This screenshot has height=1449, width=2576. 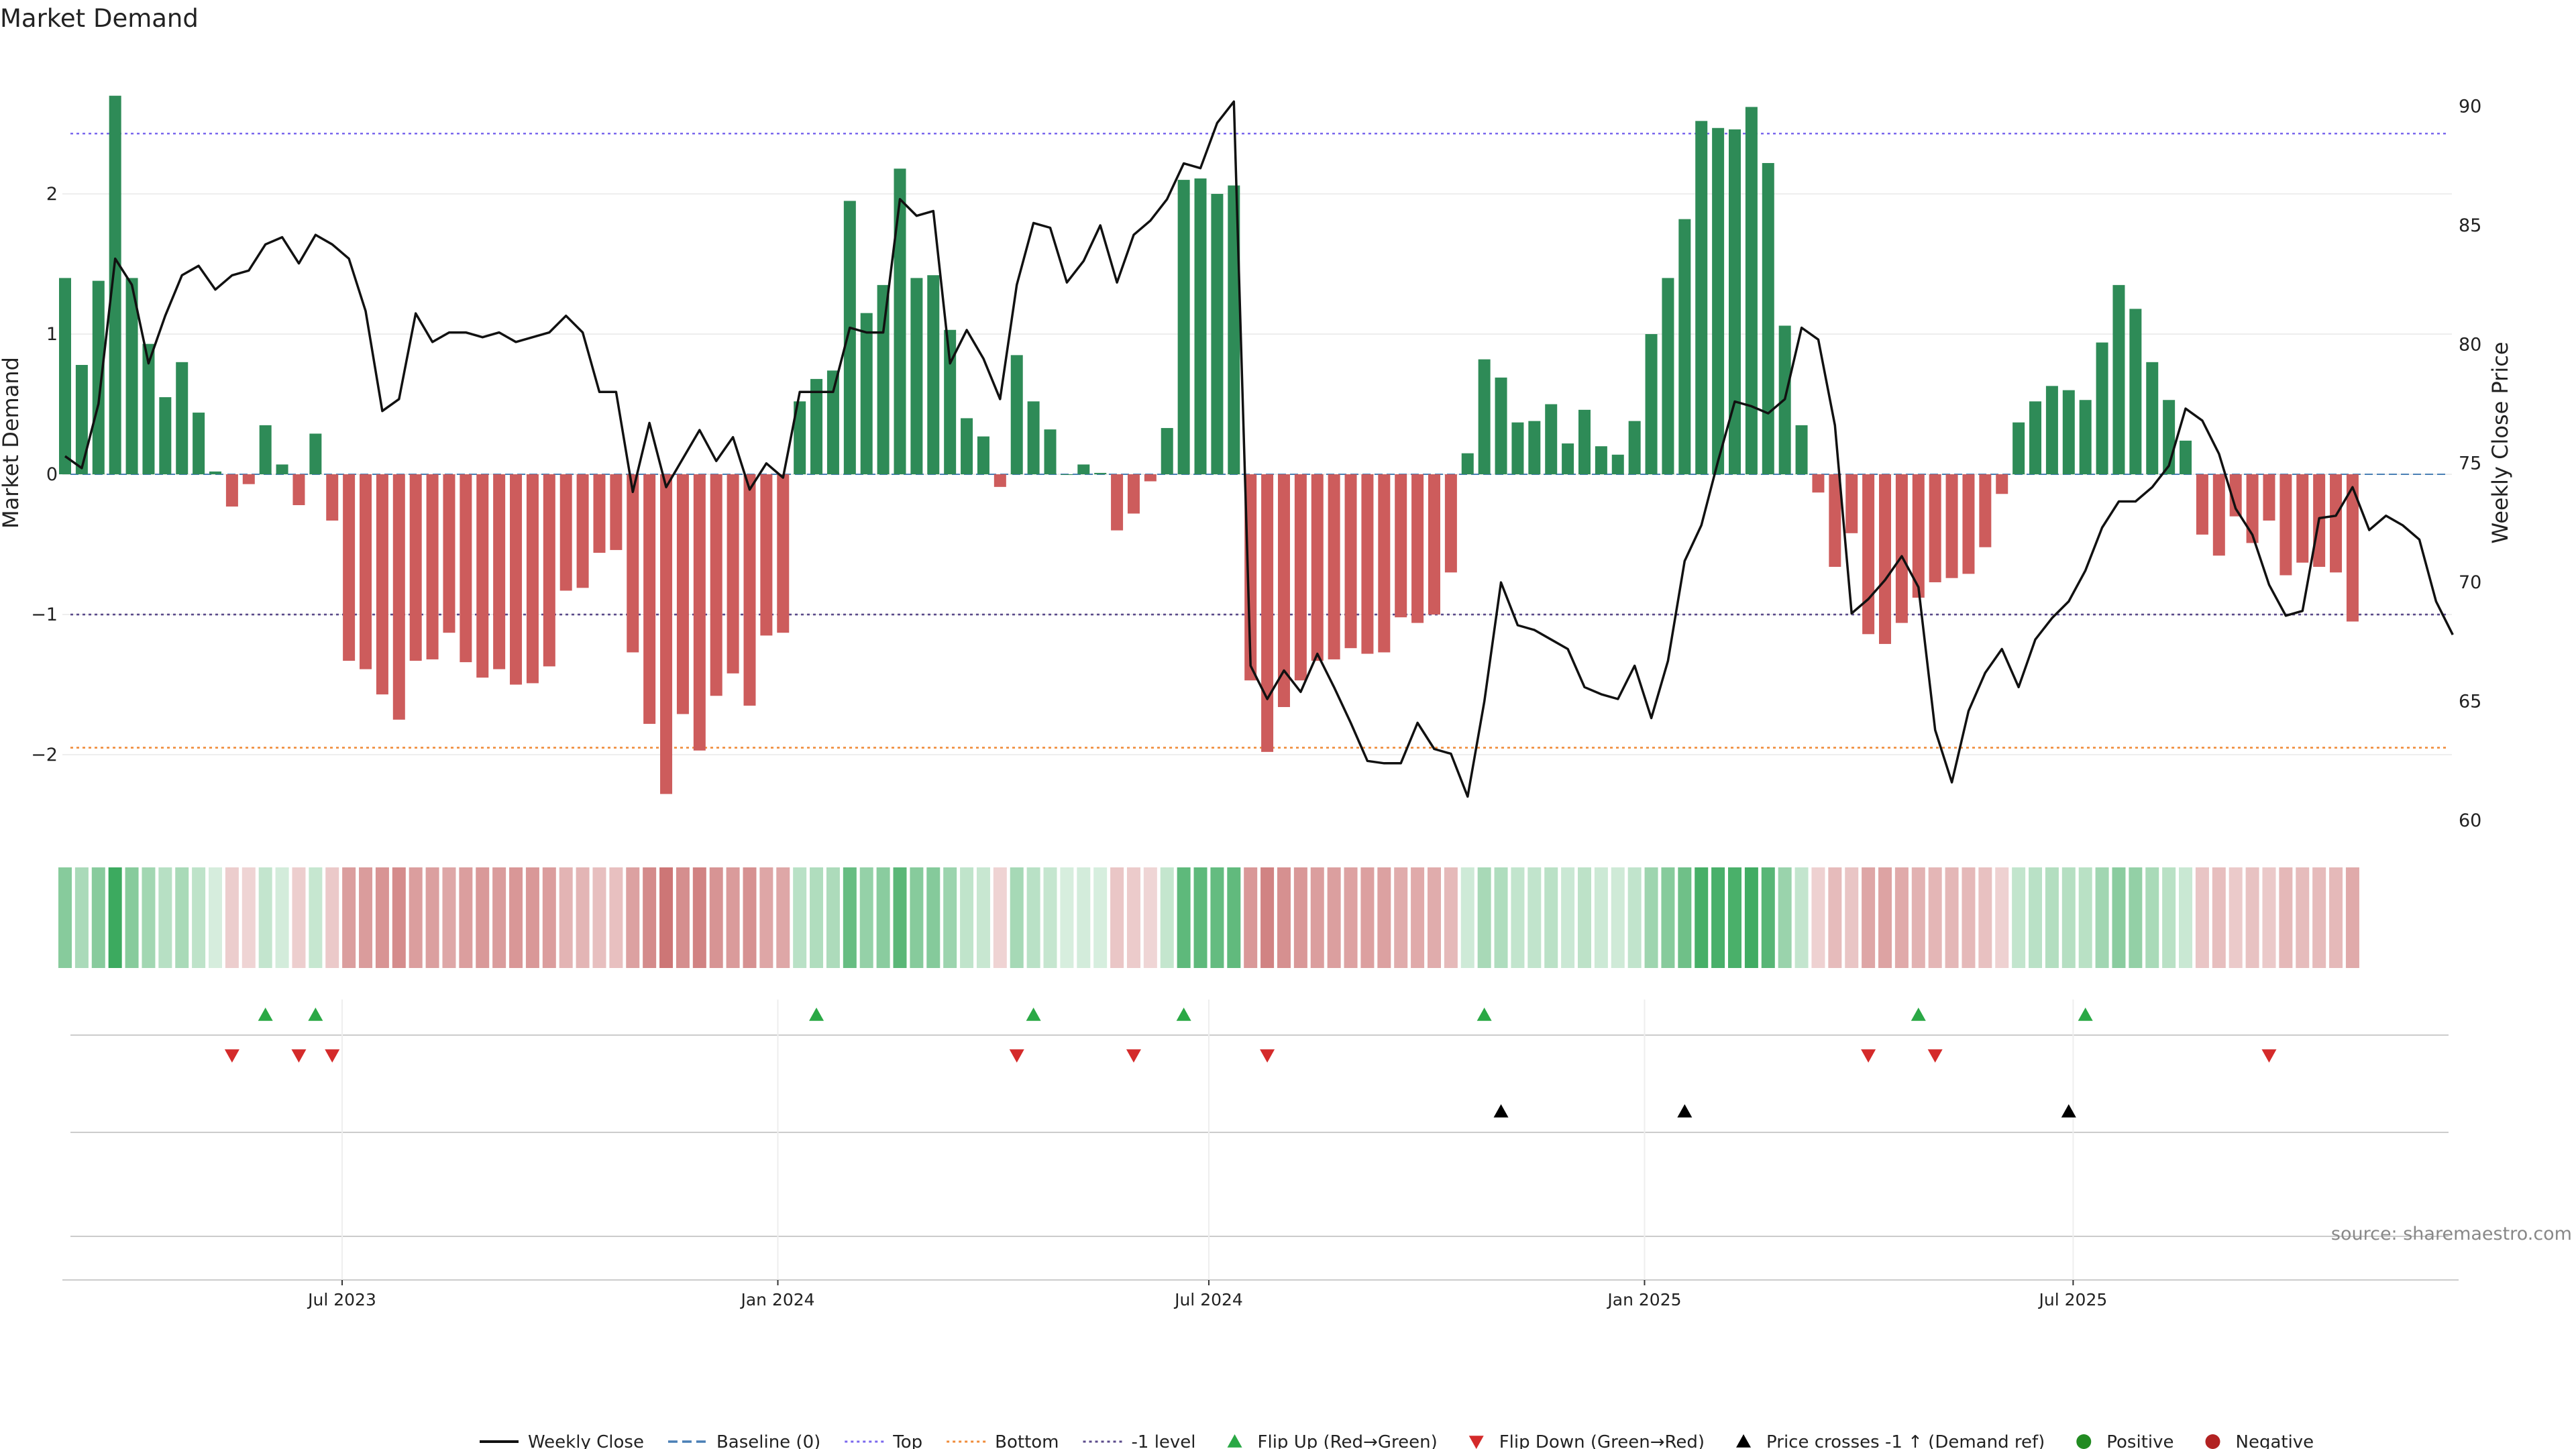 I want to click on legend-item: Flip Up (Red→Green), so click(x=1332, y=1440).